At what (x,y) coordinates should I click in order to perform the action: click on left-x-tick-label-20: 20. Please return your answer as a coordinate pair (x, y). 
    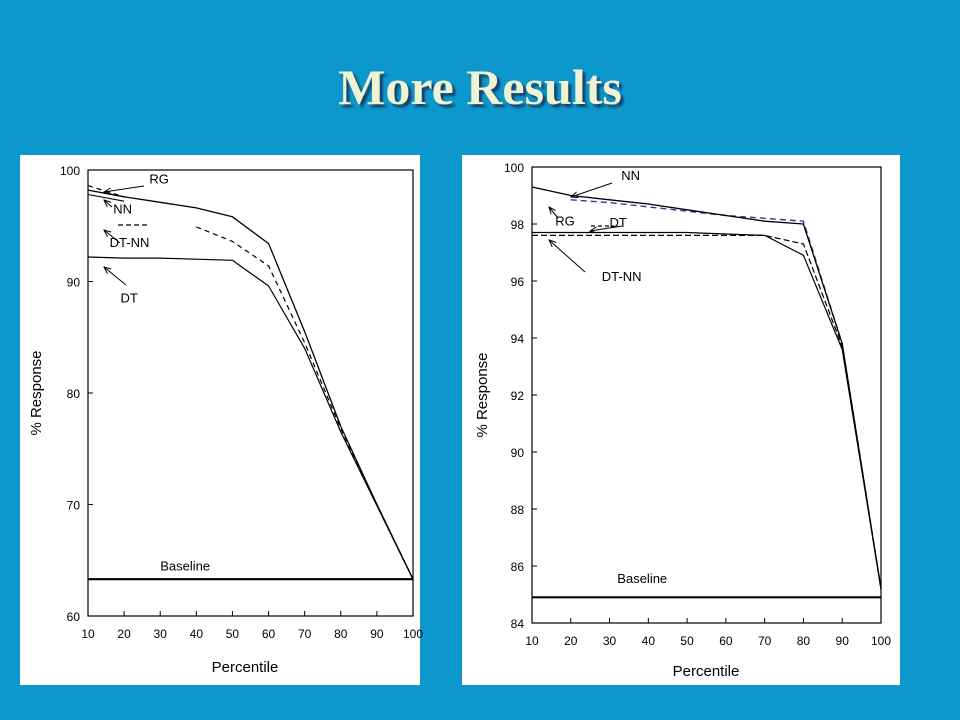
    Looking at the image, I should click on (124, 634).